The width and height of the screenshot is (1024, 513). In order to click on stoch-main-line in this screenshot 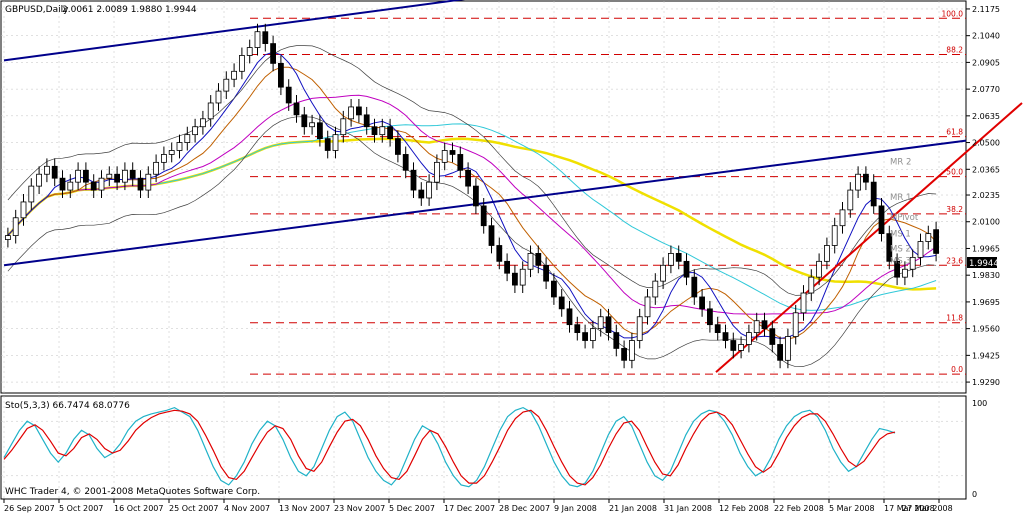, I will do `click(449, 447)`.